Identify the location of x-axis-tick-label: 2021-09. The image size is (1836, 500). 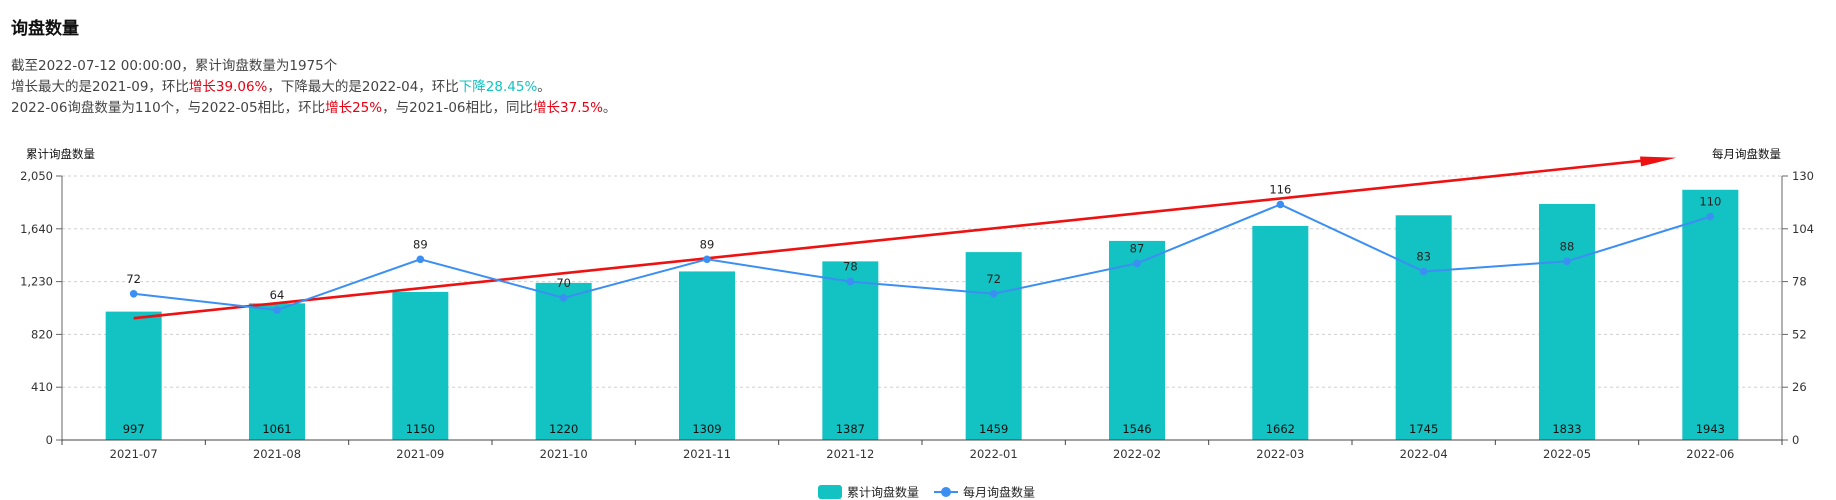
(420, 454).